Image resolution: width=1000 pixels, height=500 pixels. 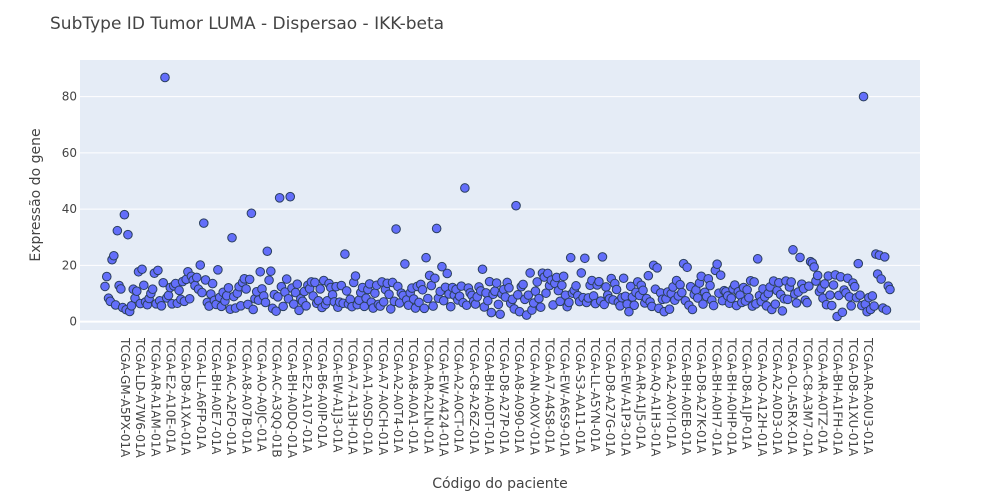 What do you see at coordinates (292, 398) in the screenshot?
I see `x-tick-label: TCGA-BH-A0DQ-01A` at bounding box center [292, 398].